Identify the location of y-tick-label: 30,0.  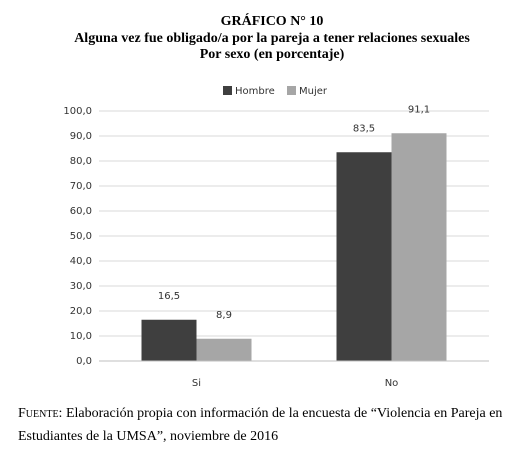
(81, 286).